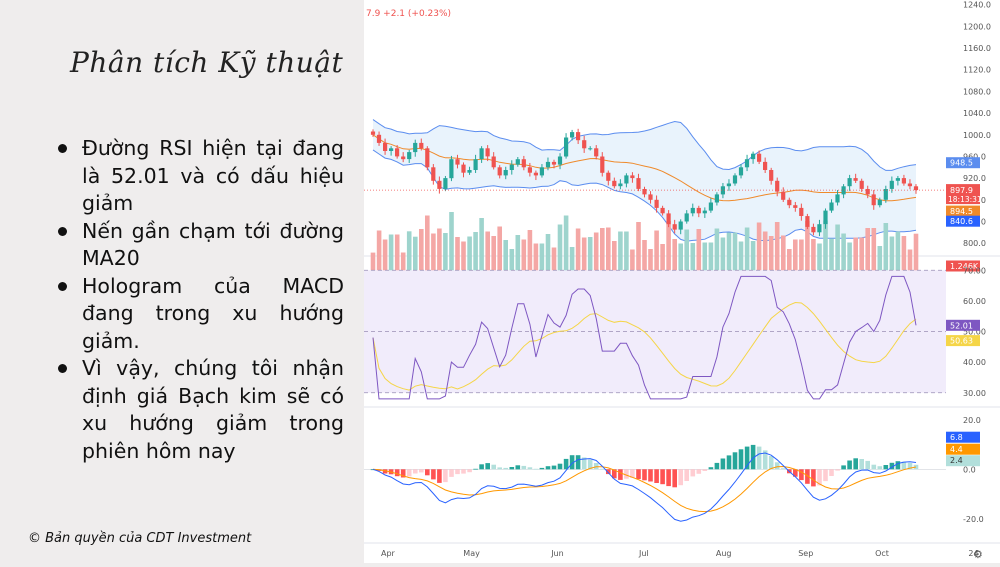  Describe the element at coordinates (965, 199) in the screenshot. I see `countdown-tag: 18:13:31` at that location.